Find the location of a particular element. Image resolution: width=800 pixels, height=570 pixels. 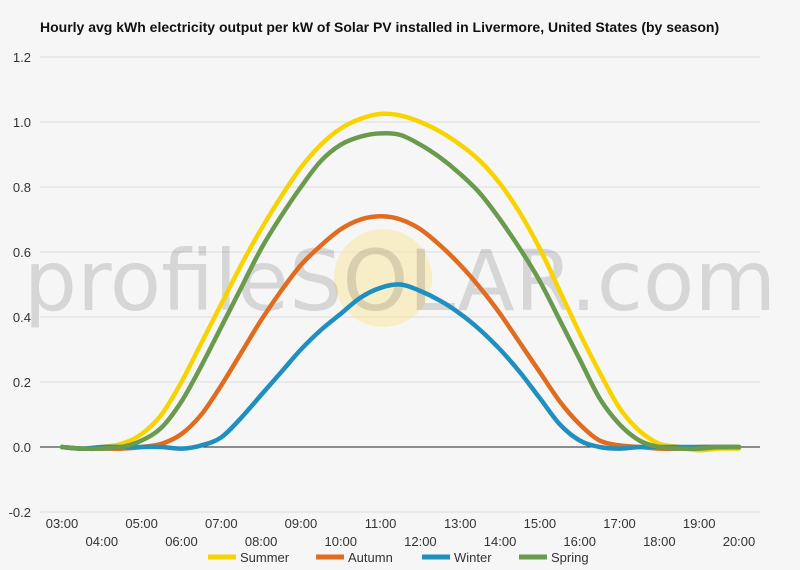

x-tick-label: 09:00 is located at coordinates (301, 523).